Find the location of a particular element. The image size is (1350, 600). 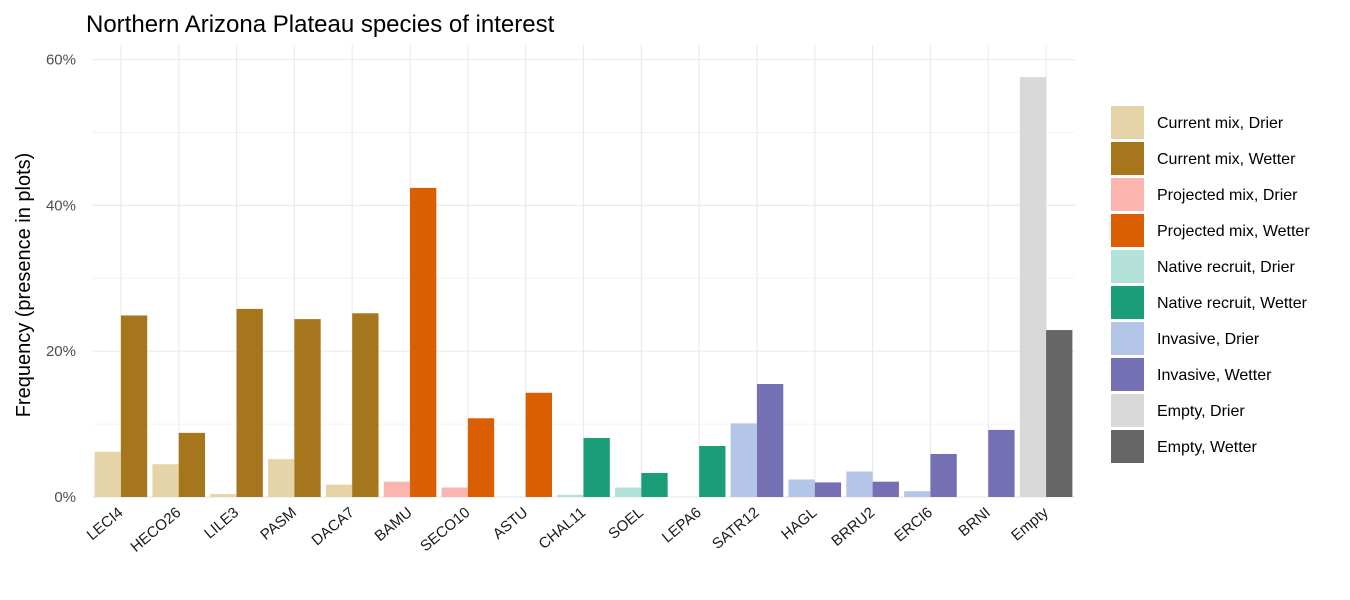

x-tick-label: BAMU is located at coordinates (393, 524).